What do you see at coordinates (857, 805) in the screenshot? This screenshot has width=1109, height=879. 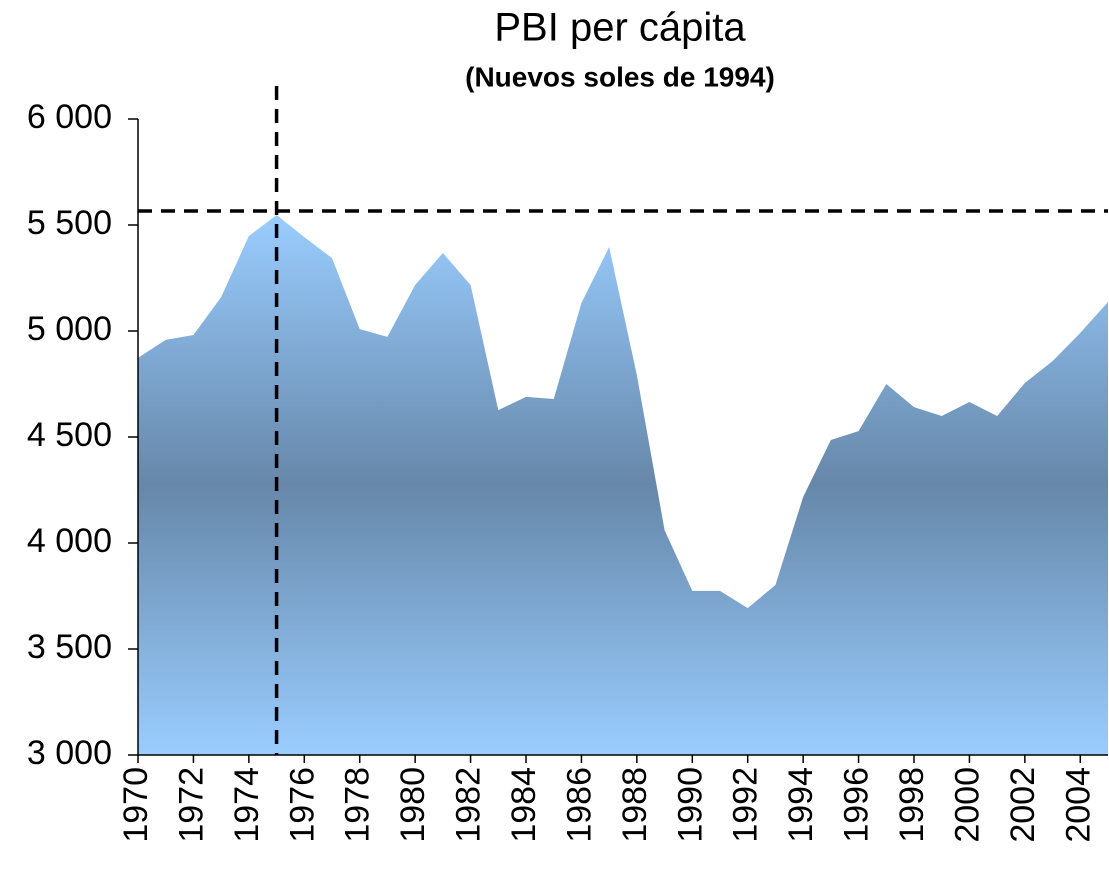 I see `x-tick-label: 1996` at bounding box center [857, 805].